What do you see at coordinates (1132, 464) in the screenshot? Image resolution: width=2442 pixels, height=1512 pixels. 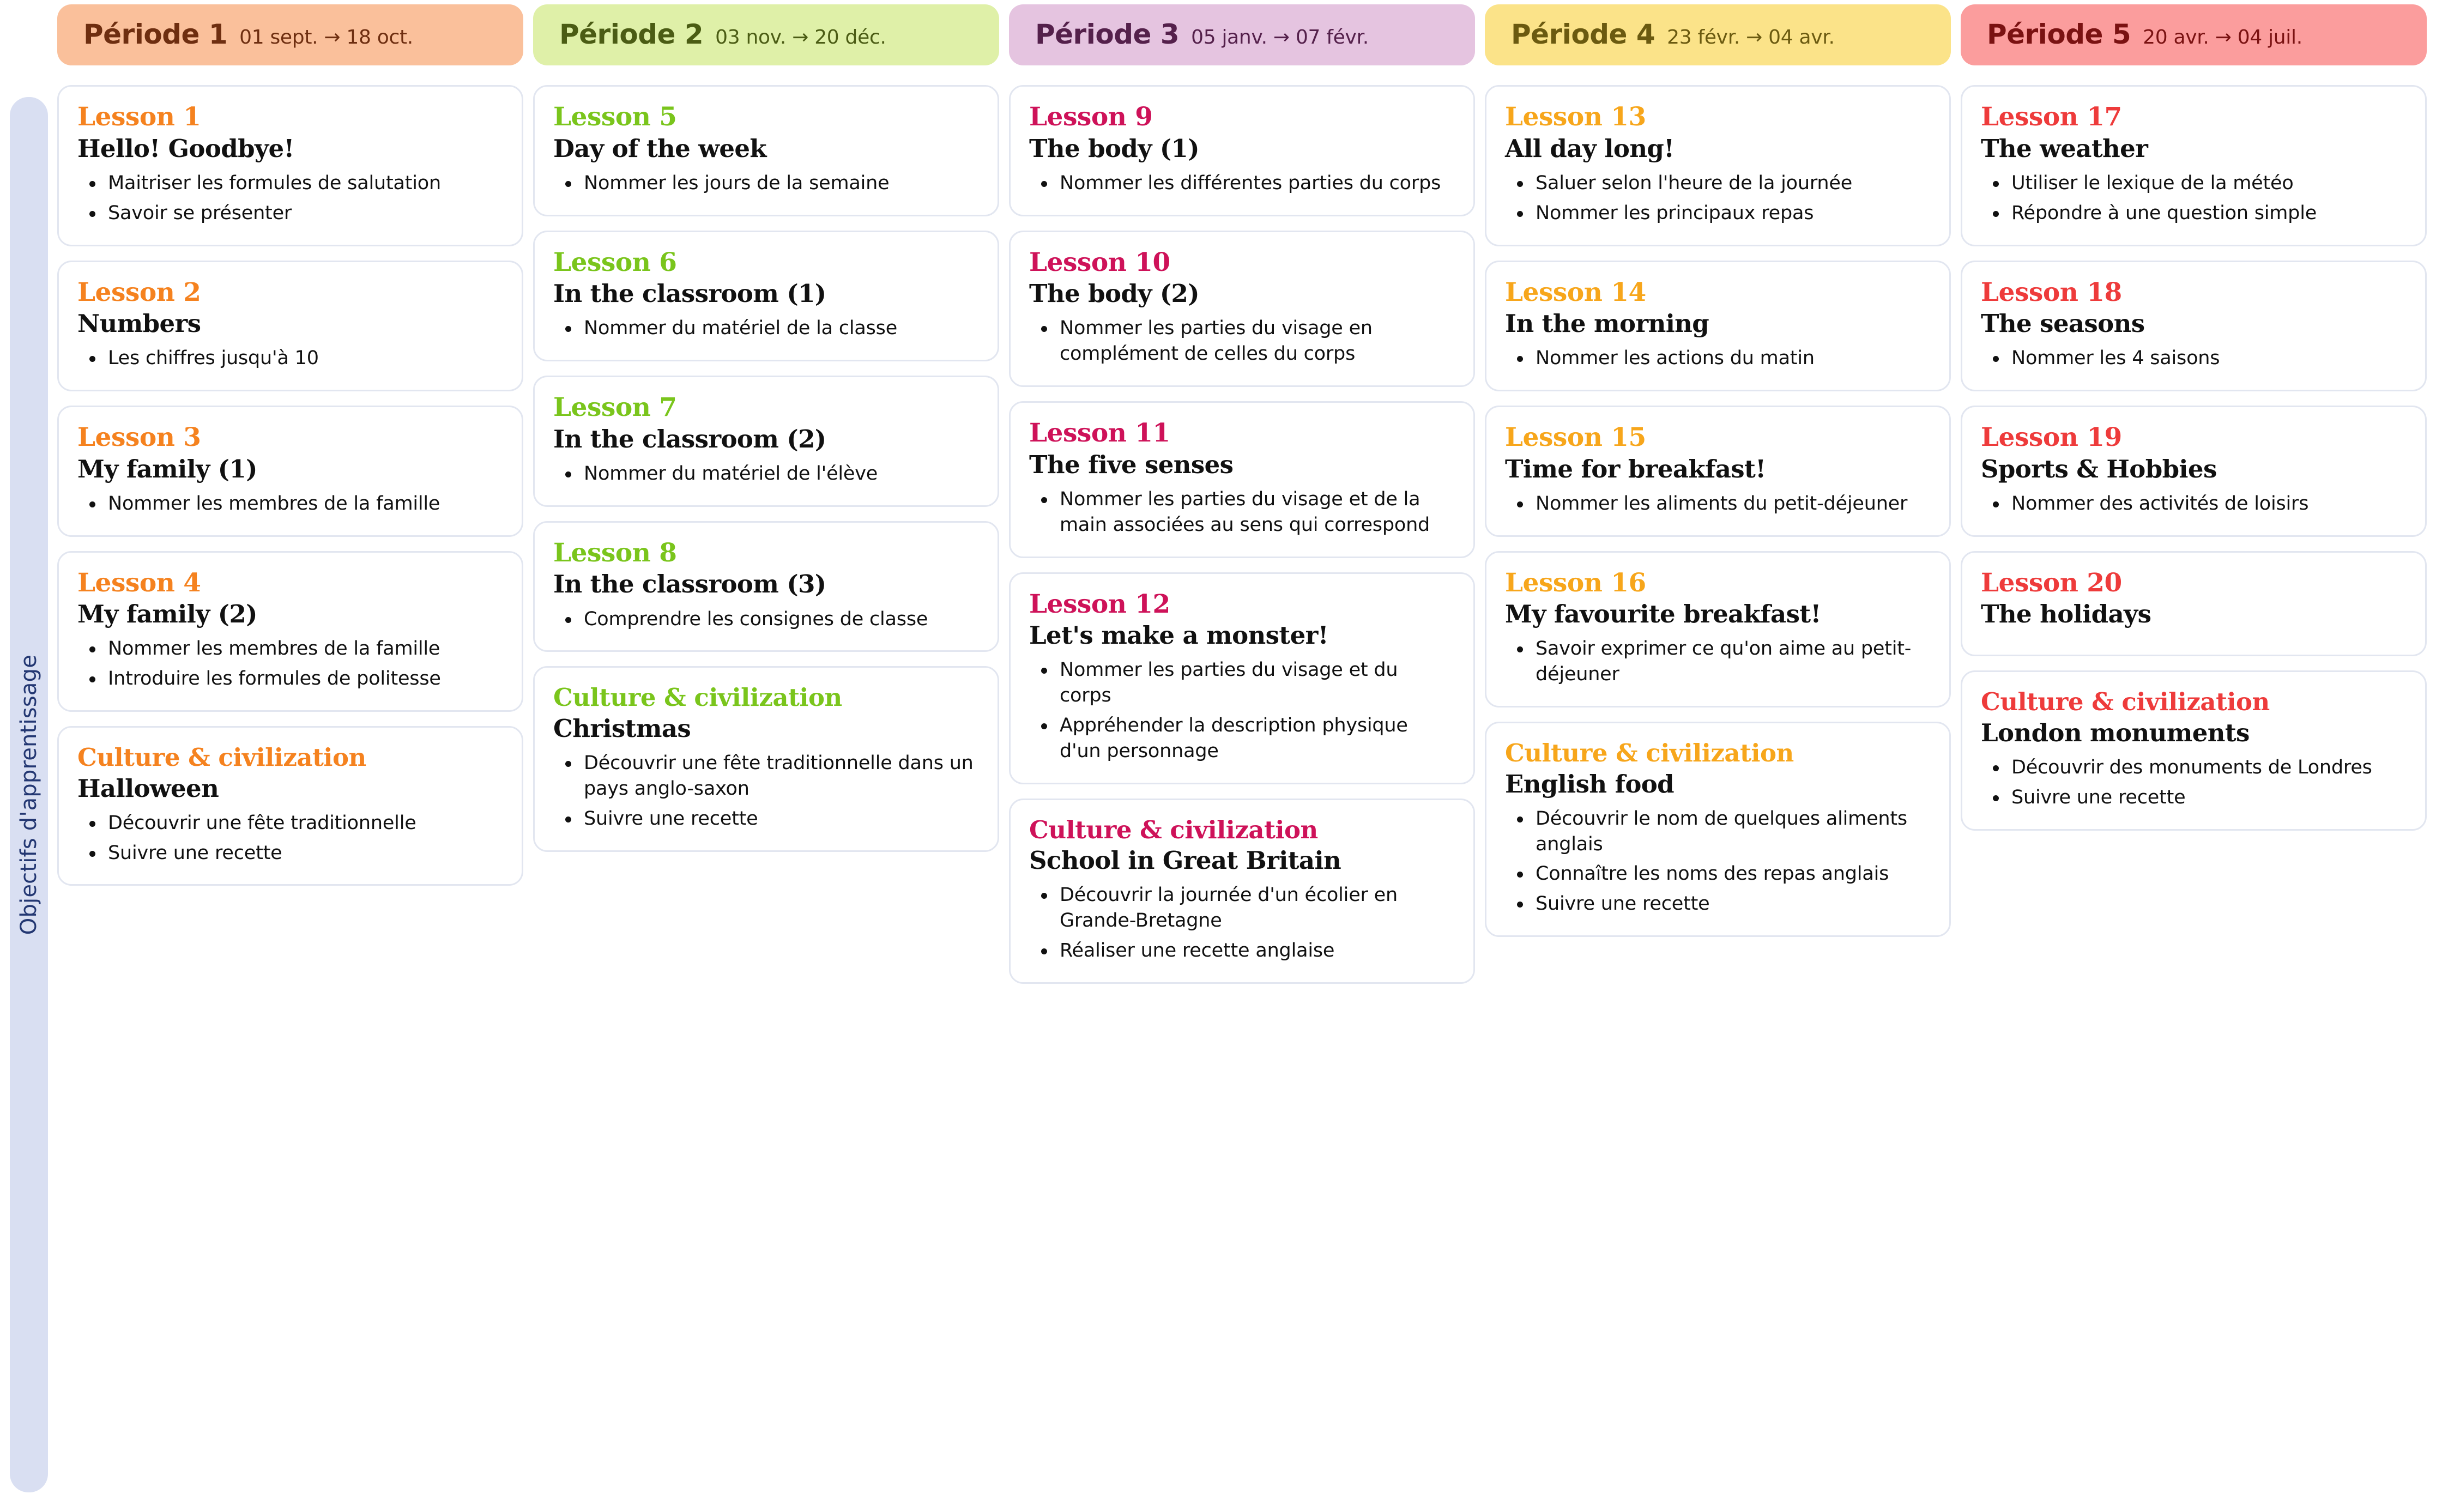 I see `card-title: The five senses` at bounding box center [1132, 464].